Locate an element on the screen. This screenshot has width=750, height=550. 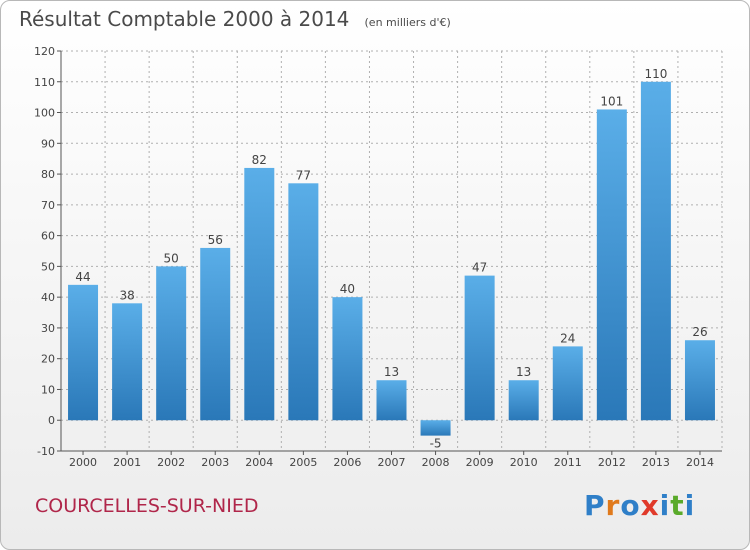
y-tick-label: 20 is located at coordinates (48, 359).